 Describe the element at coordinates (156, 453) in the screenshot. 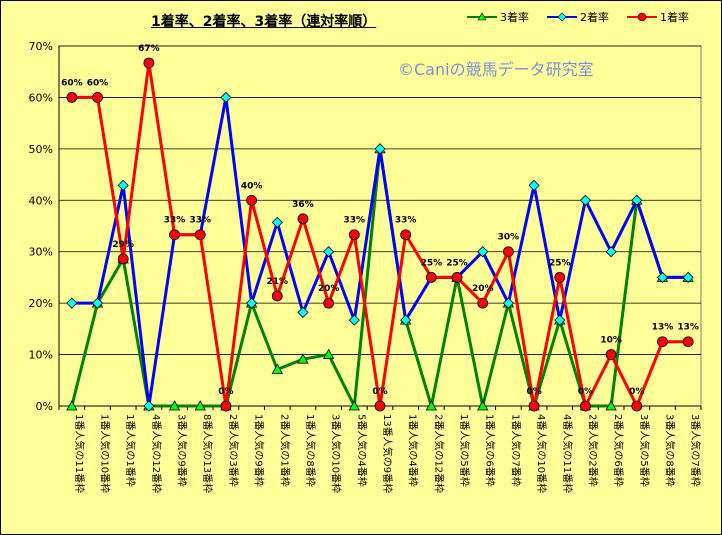

I see `x-tick-label: 4番人気の12番枠` at that location.